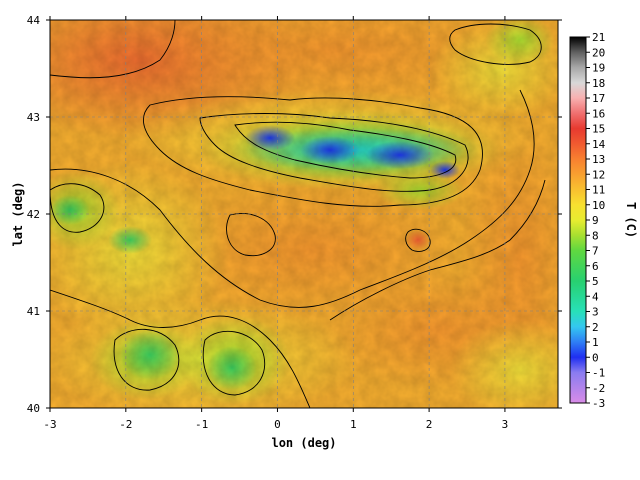  I want to click on colorbar-tick-label: 14, so click(599, 144).